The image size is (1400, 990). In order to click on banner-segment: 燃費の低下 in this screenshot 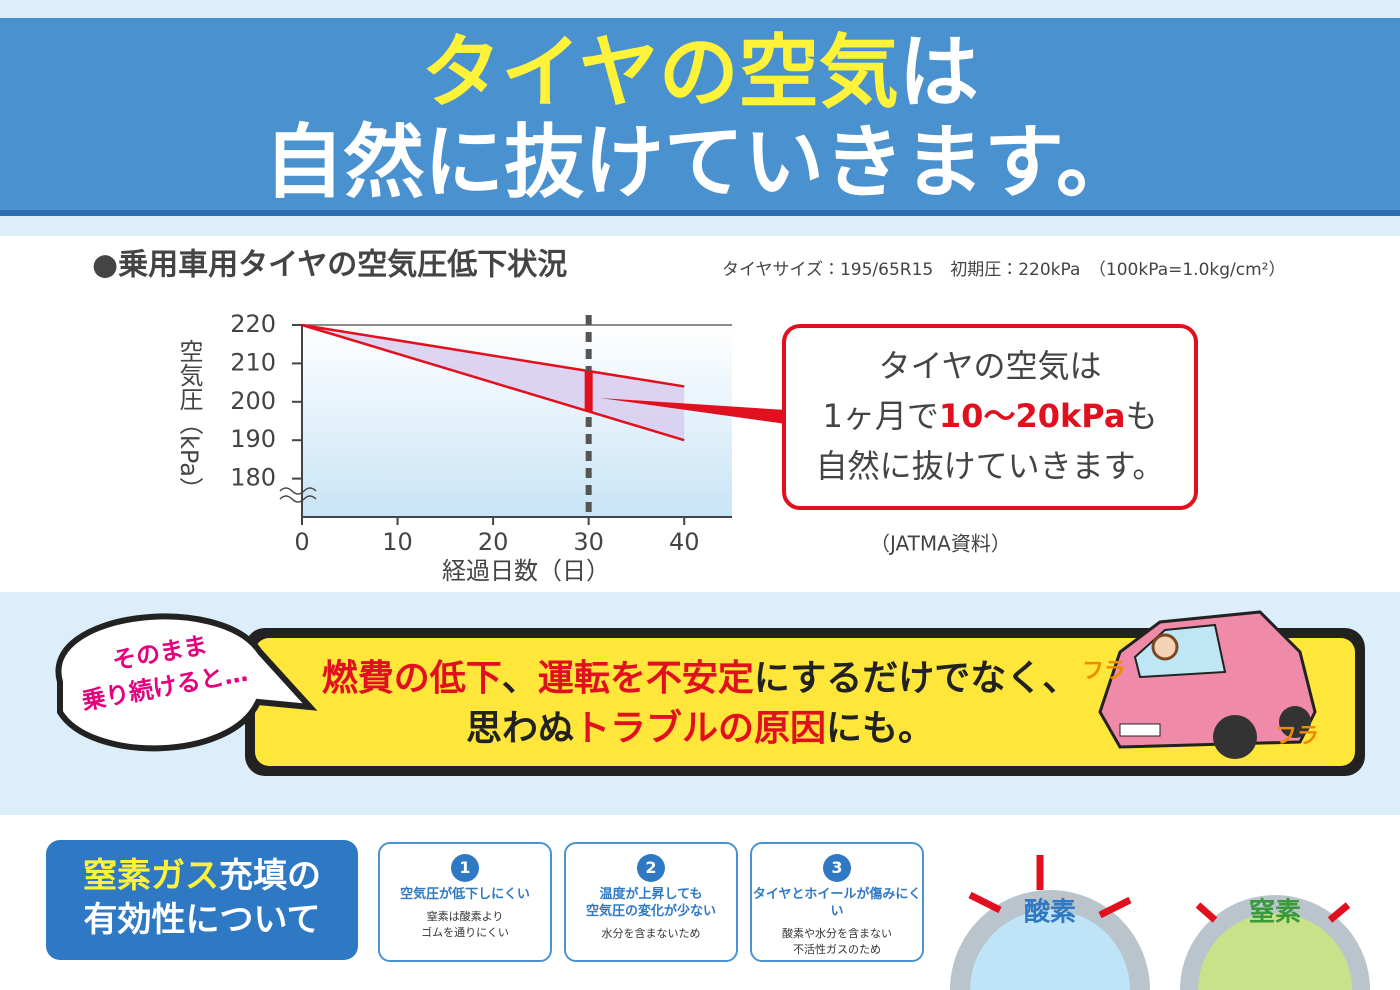, I will do `click(412, 678)`.